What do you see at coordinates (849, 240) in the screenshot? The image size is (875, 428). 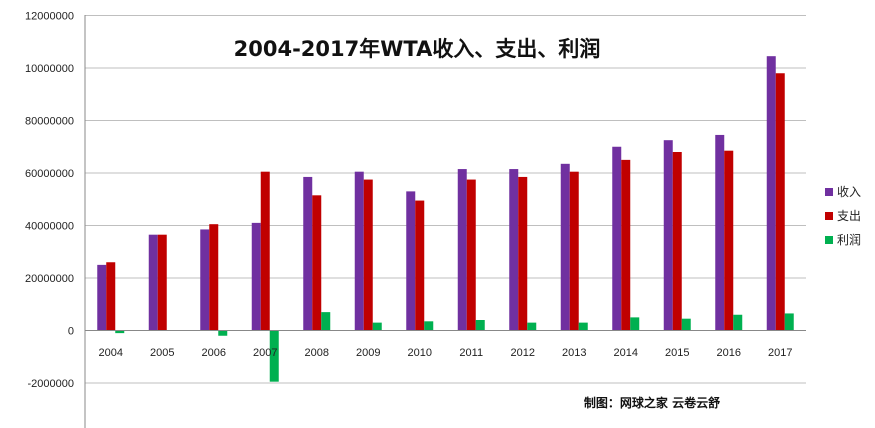 I see `legend-label: 利润` at bounding box center [849, 240].